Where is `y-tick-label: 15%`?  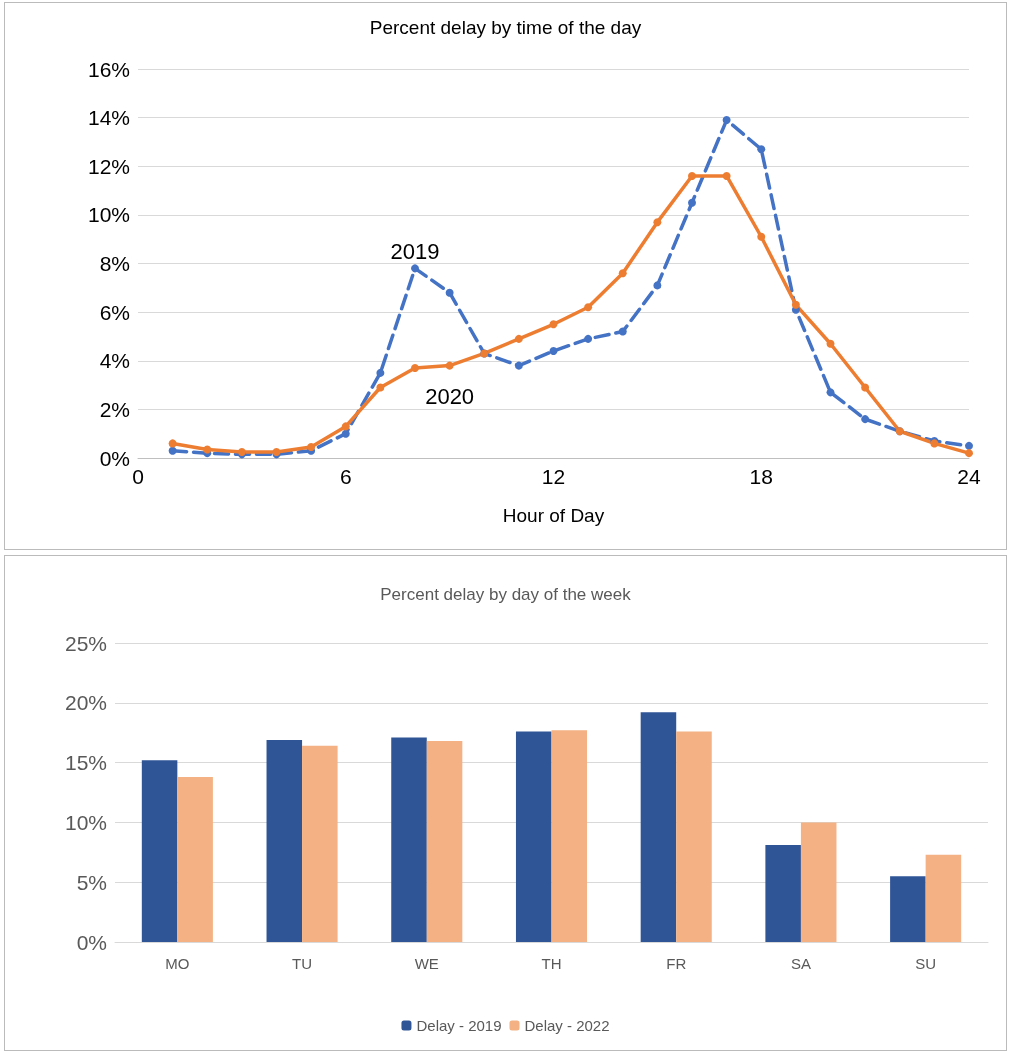
y-tick-label: 15% is located at coordinates (85, 763).